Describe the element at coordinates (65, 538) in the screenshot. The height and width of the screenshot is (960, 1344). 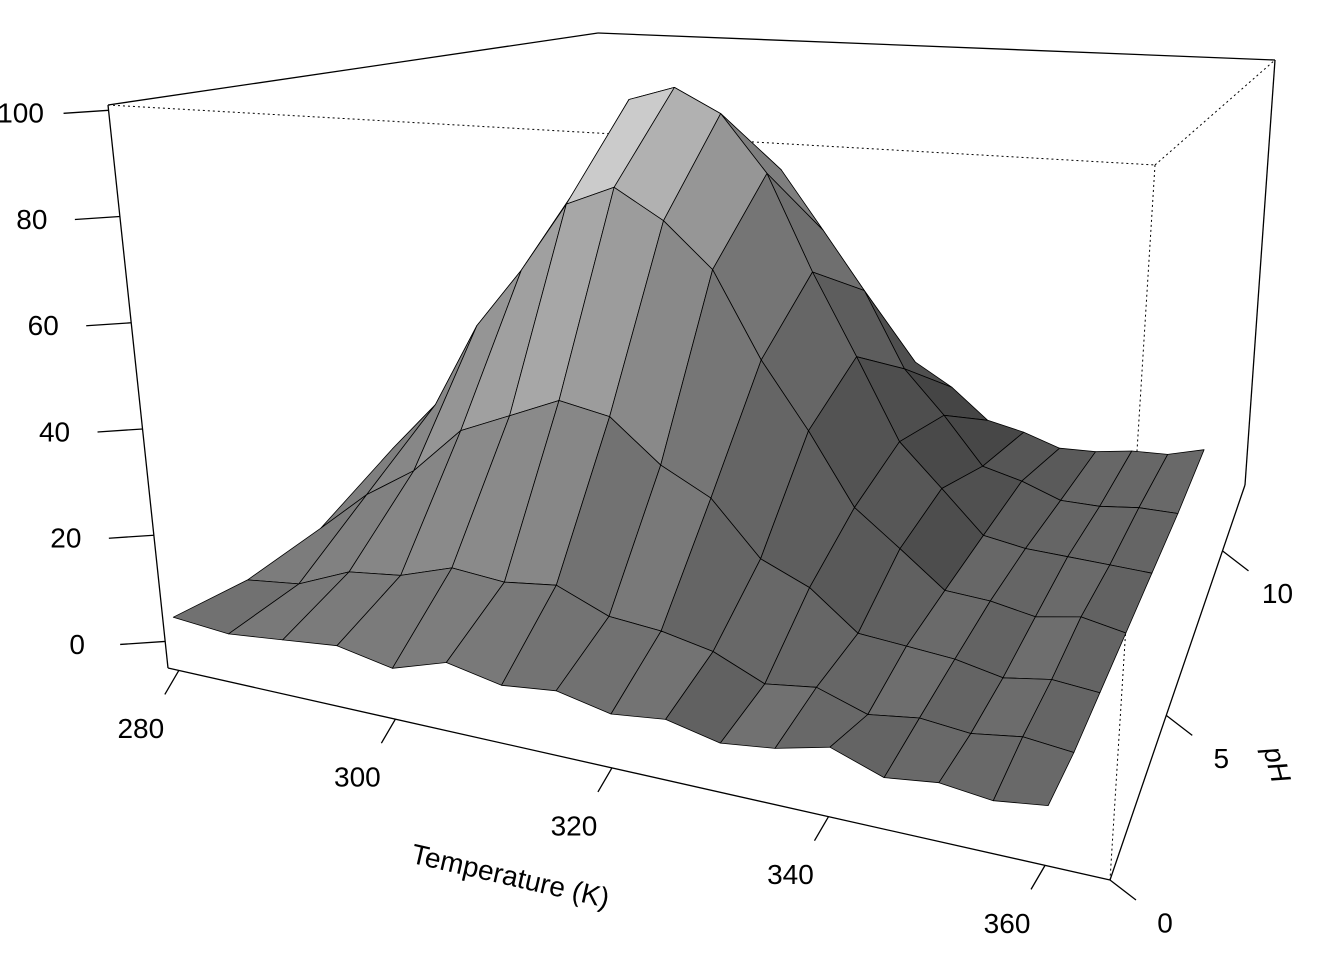
I see `z-tick-label: 20` at that location.